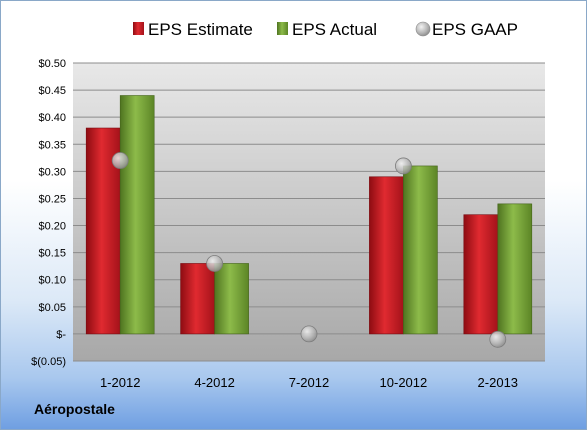 Image resolution: width=587 pixels, height=430 pixels. I want to click on y-tick-label: $0.05, so click(52, 308).